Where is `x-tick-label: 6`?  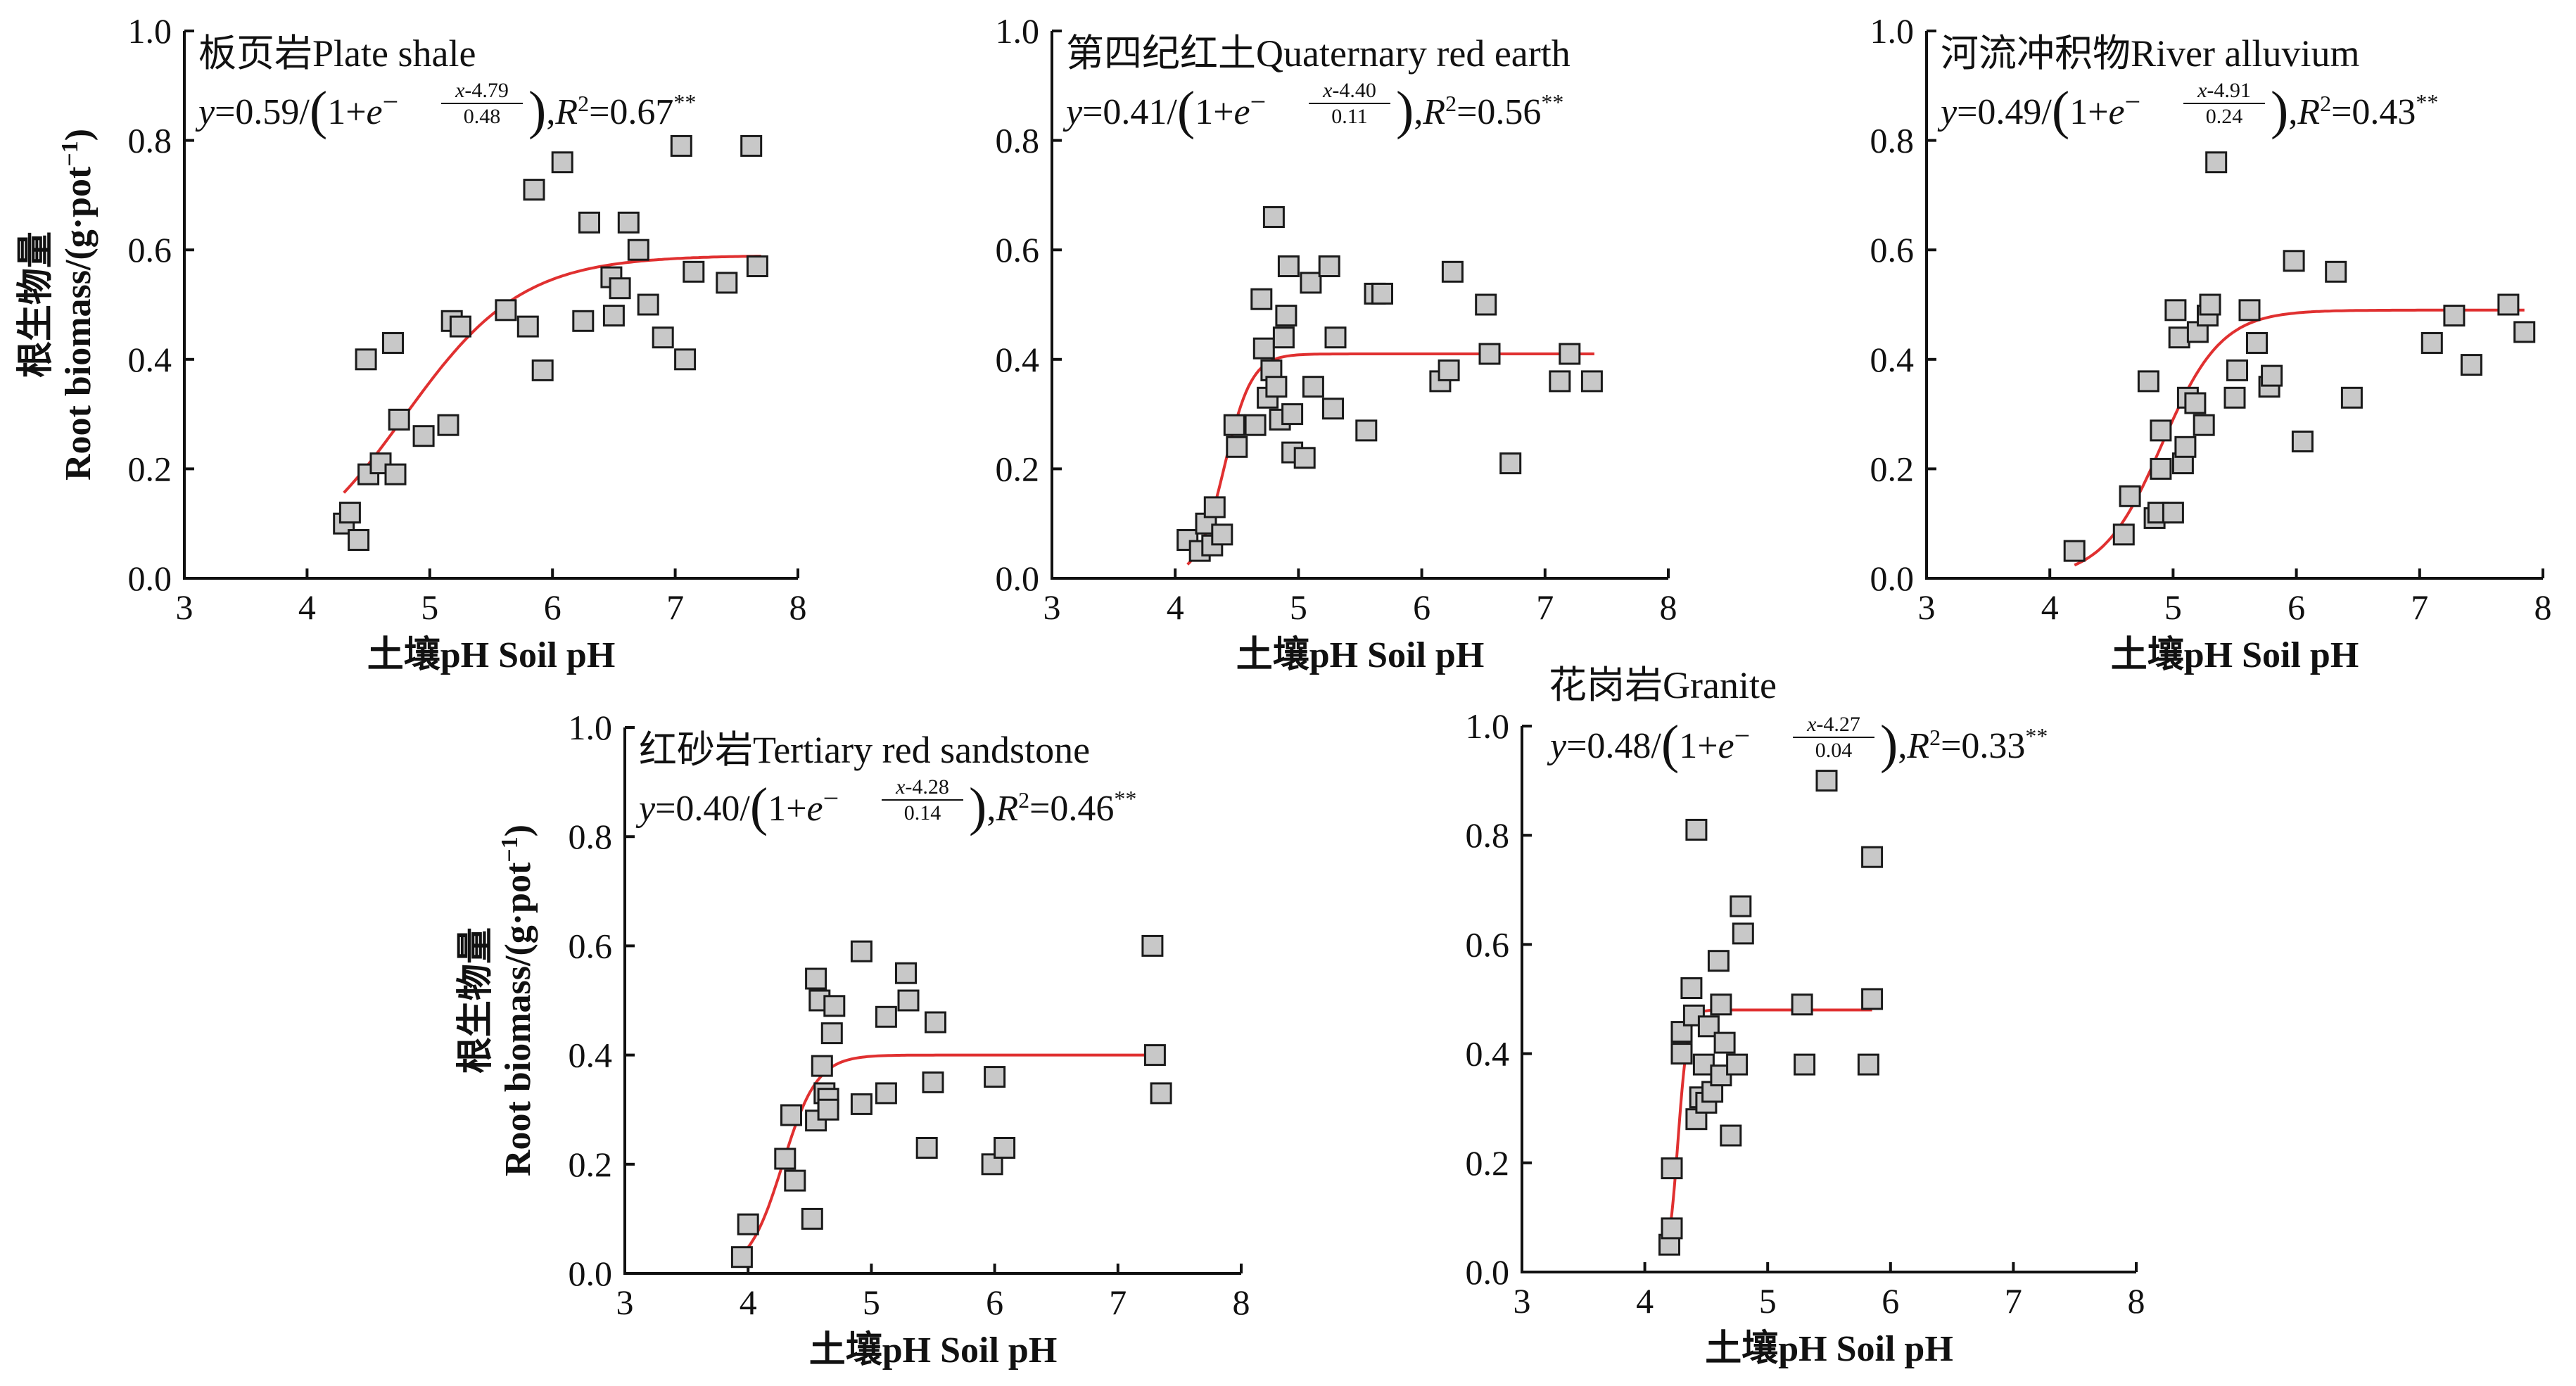 x-tick-label: 6 is located at coordinates (1890, 1301).